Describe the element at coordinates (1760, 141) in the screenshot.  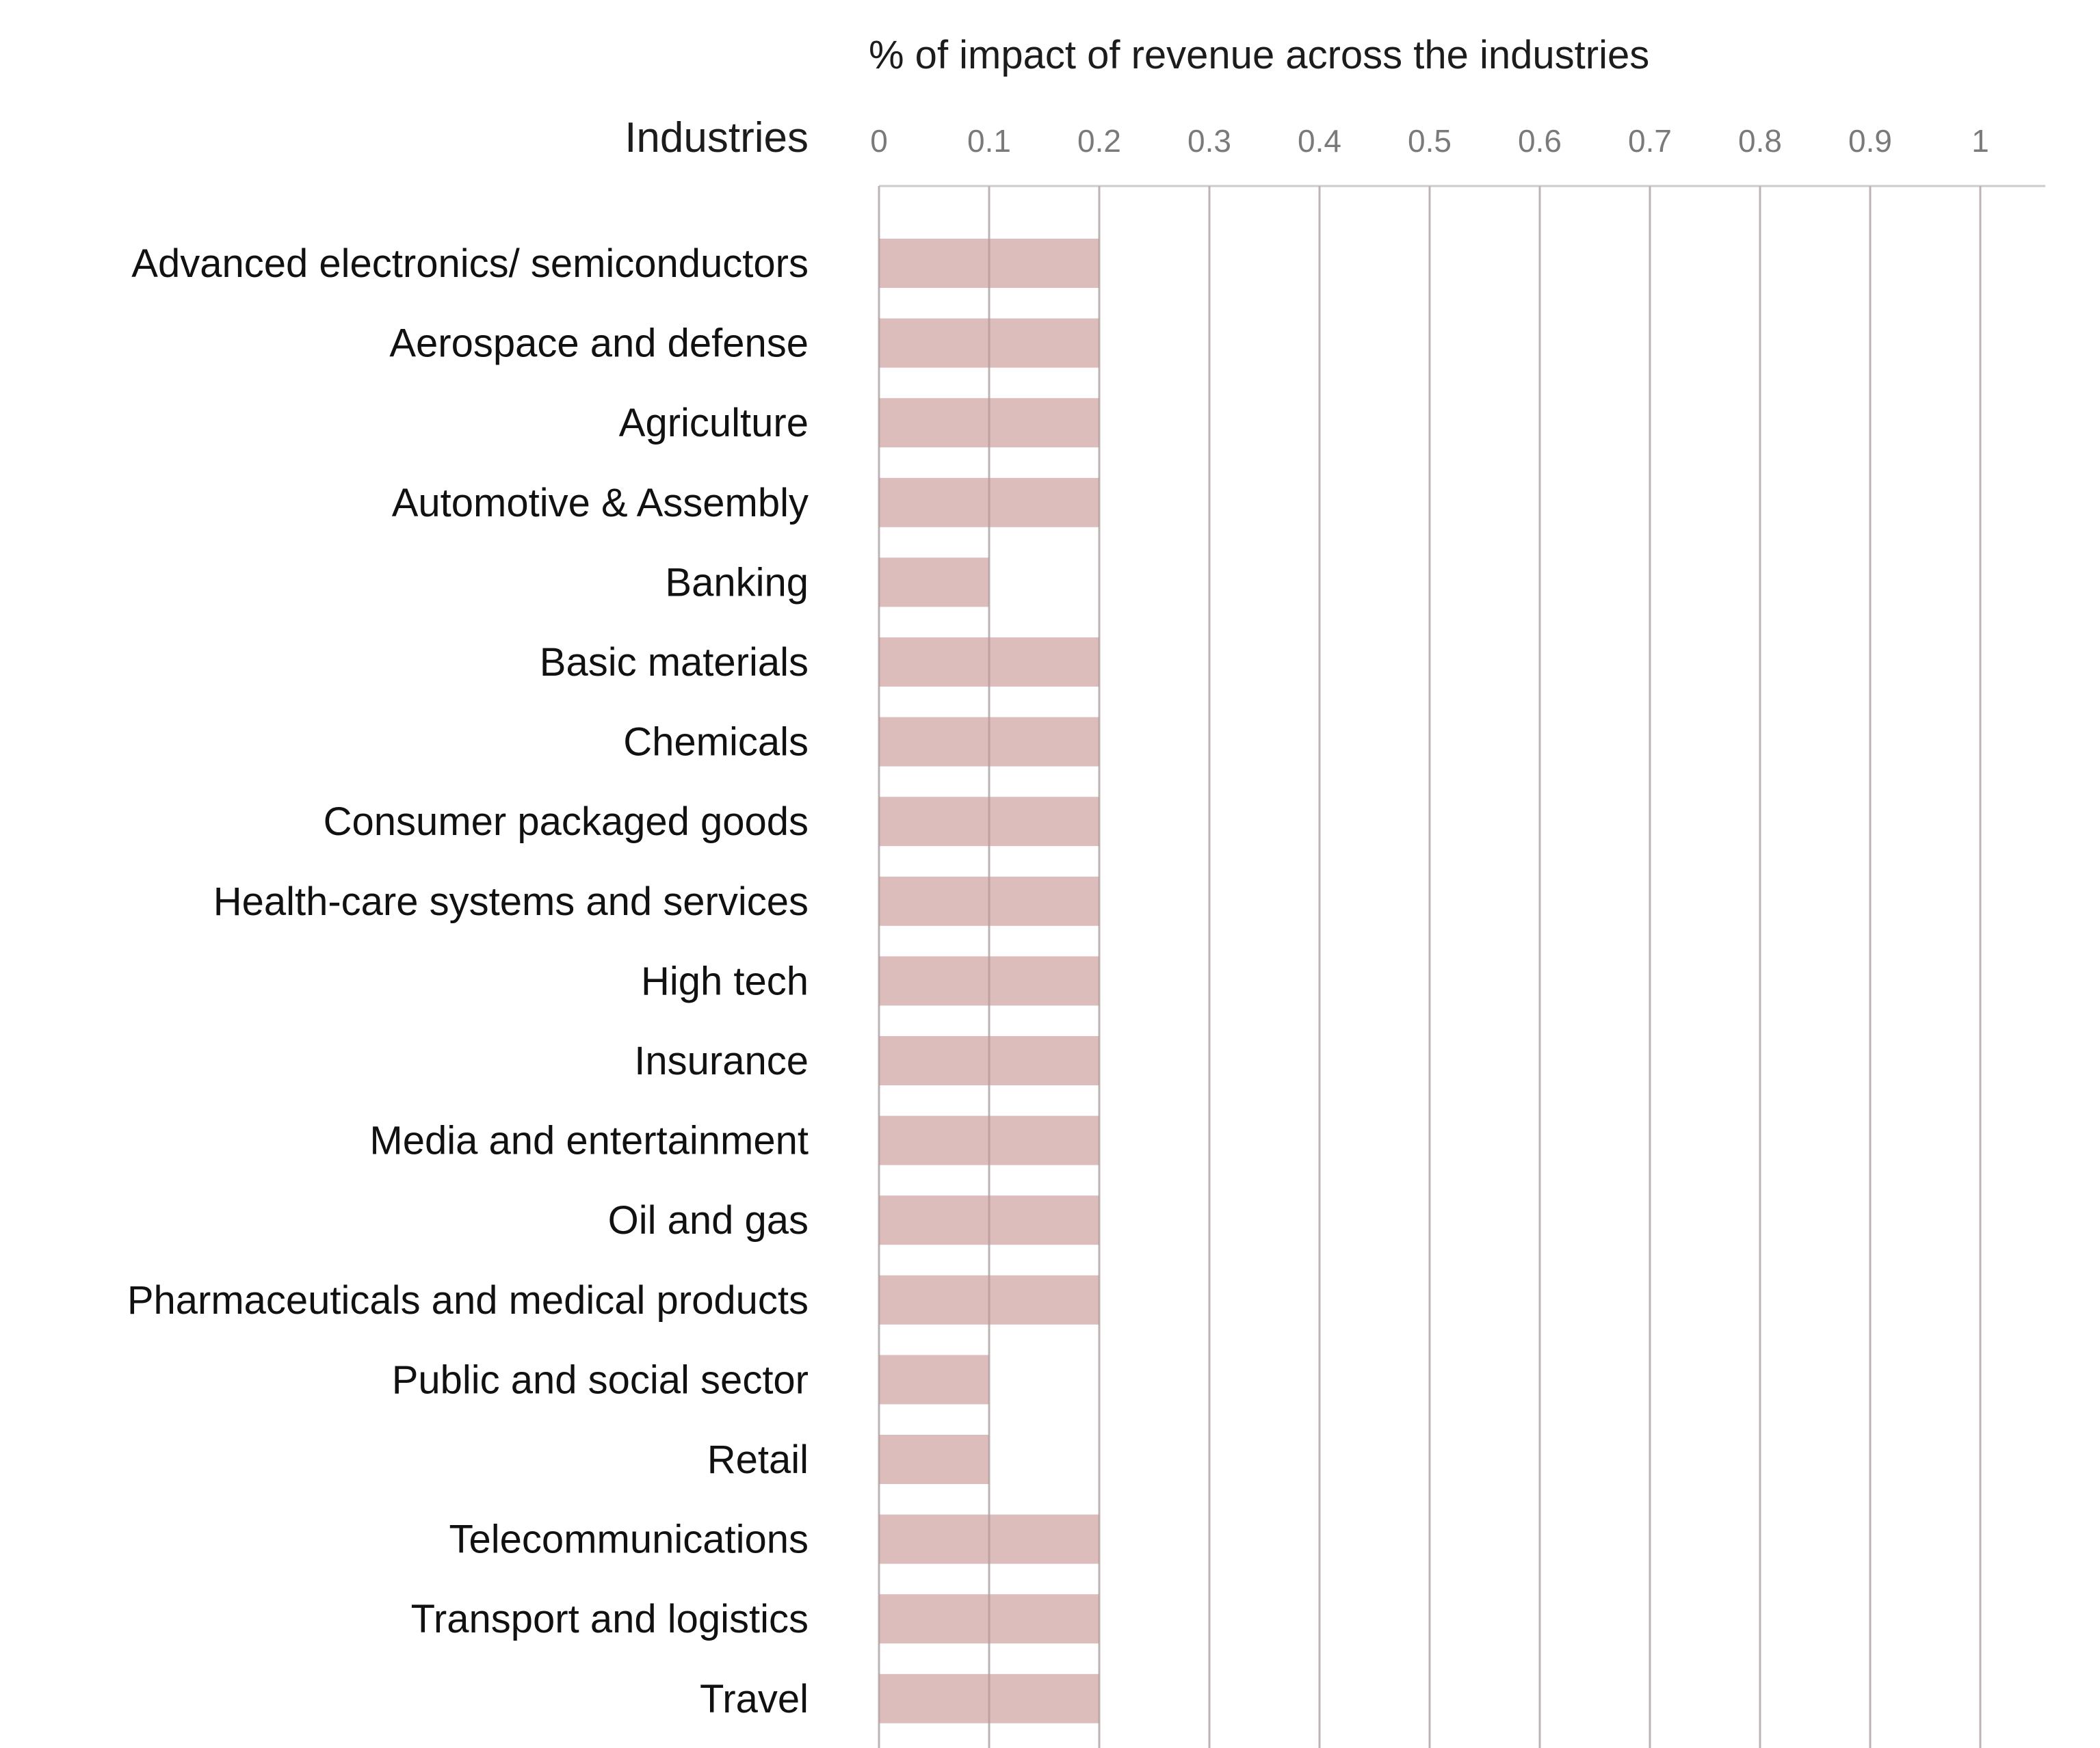
I see `x-tick-label: 0.8` at that location.